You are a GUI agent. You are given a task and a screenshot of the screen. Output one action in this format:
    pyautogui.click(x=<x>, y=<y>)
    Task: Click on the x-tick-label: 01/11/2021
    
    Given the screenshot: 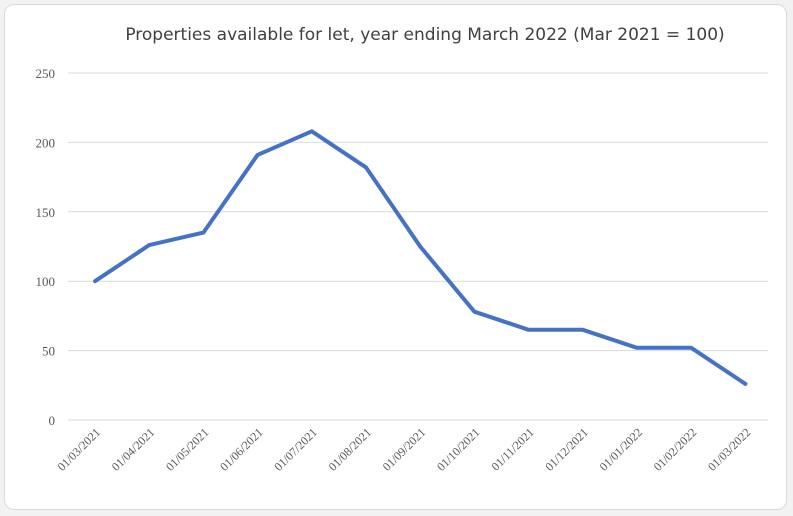 What is the action you would take?
    pyautogui.click(x=512, y=449)
    